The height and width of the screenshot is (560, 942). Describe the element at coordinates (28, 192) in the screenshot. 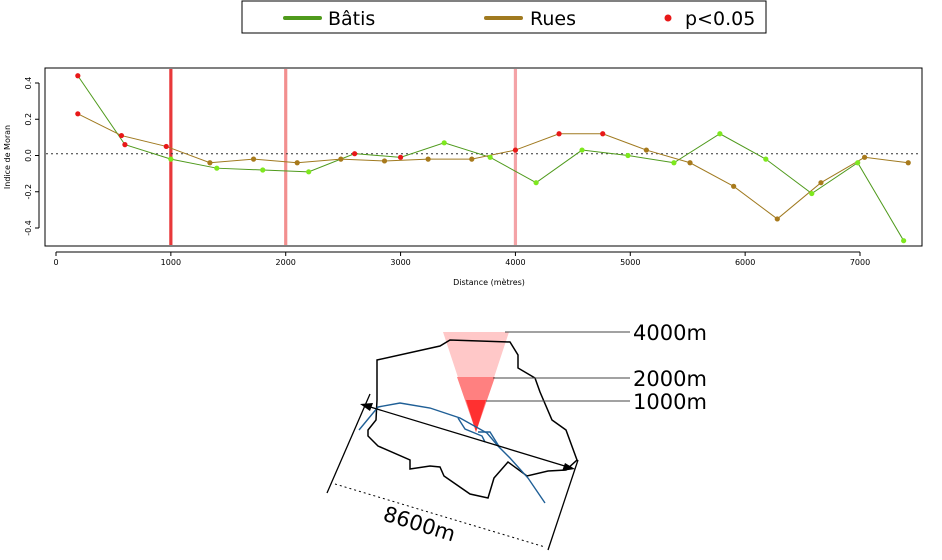

I see `y-tick-label: -0.2` at that location.